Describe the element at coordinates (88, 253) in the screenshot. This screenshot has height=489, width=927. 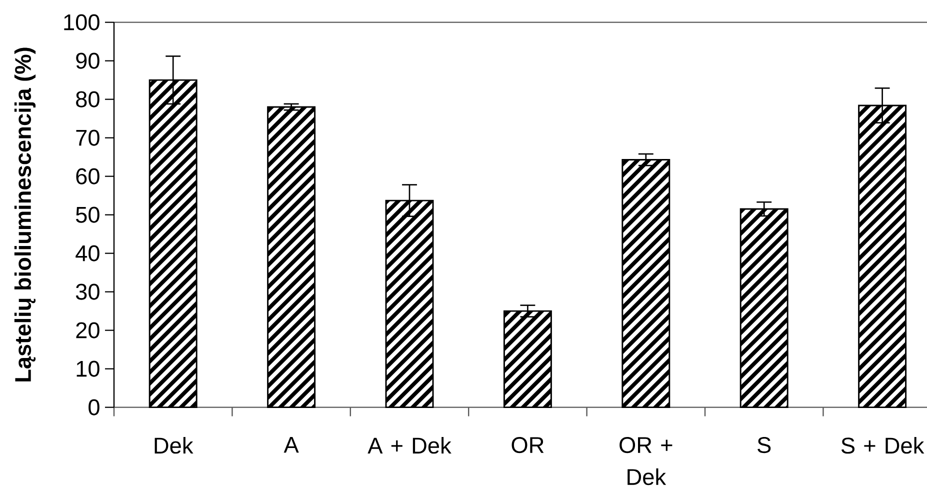
I see `y-tick-label: 40` at that location.